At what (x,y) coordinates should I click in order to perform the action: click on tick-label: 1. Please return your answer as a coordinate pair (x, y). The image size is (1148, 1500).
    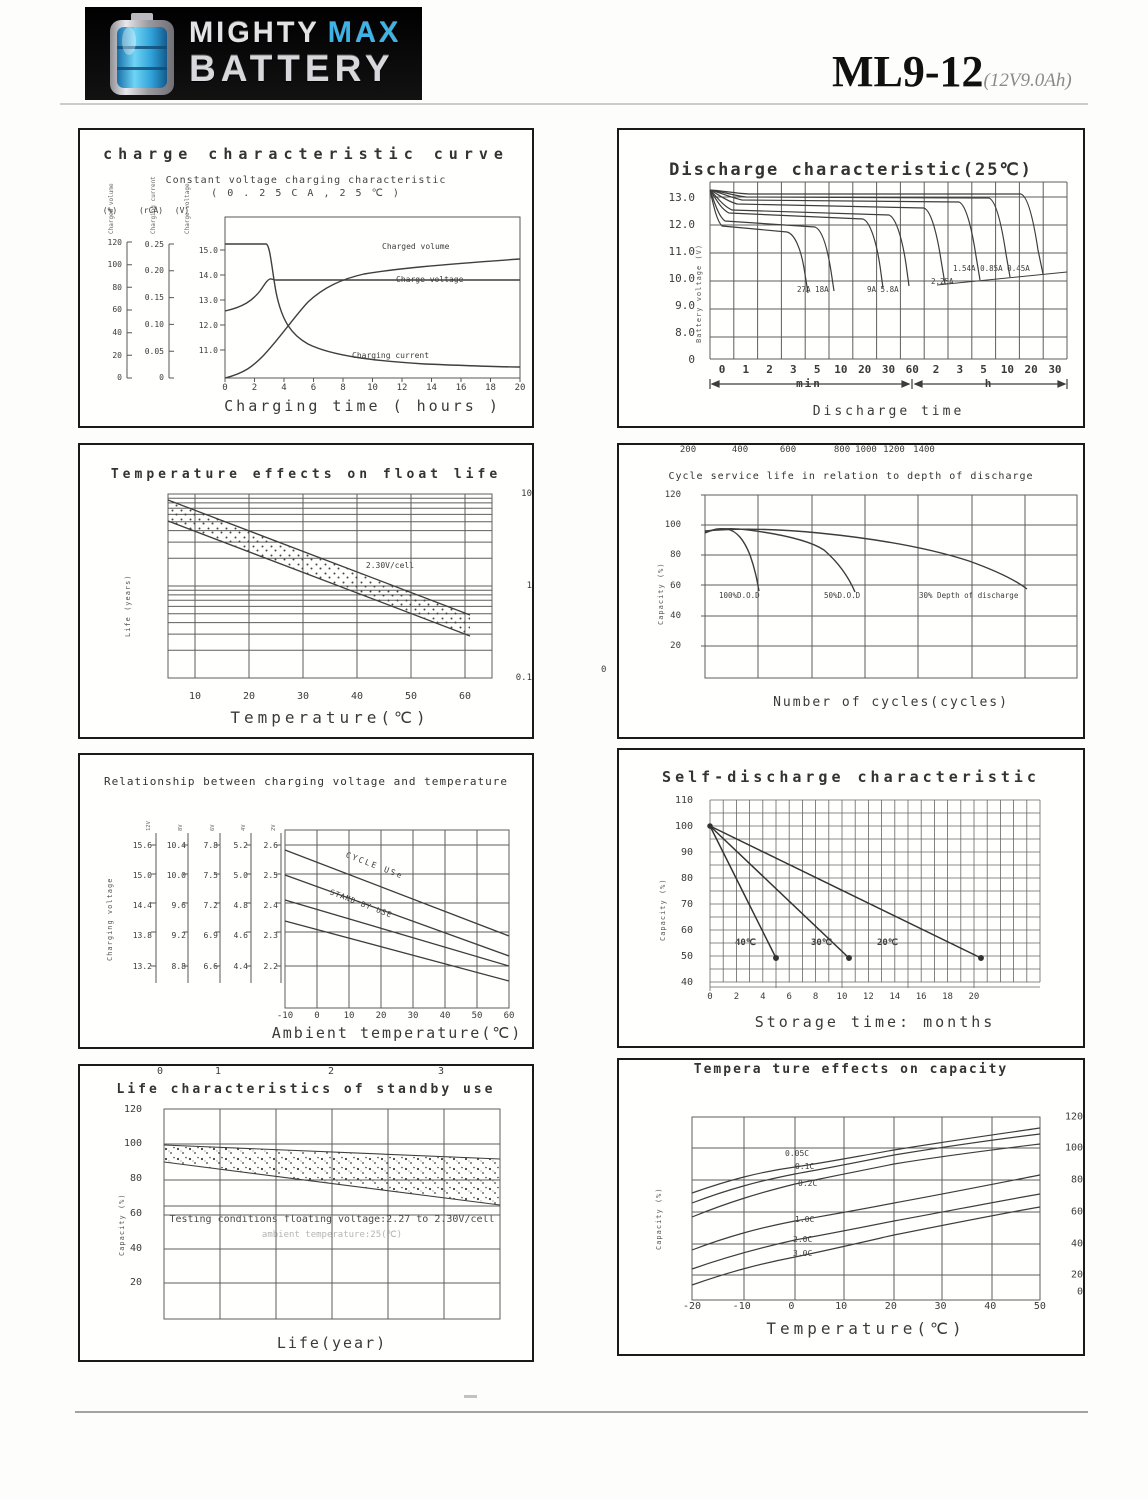
    Looking at the image, I should click on (529, 586).